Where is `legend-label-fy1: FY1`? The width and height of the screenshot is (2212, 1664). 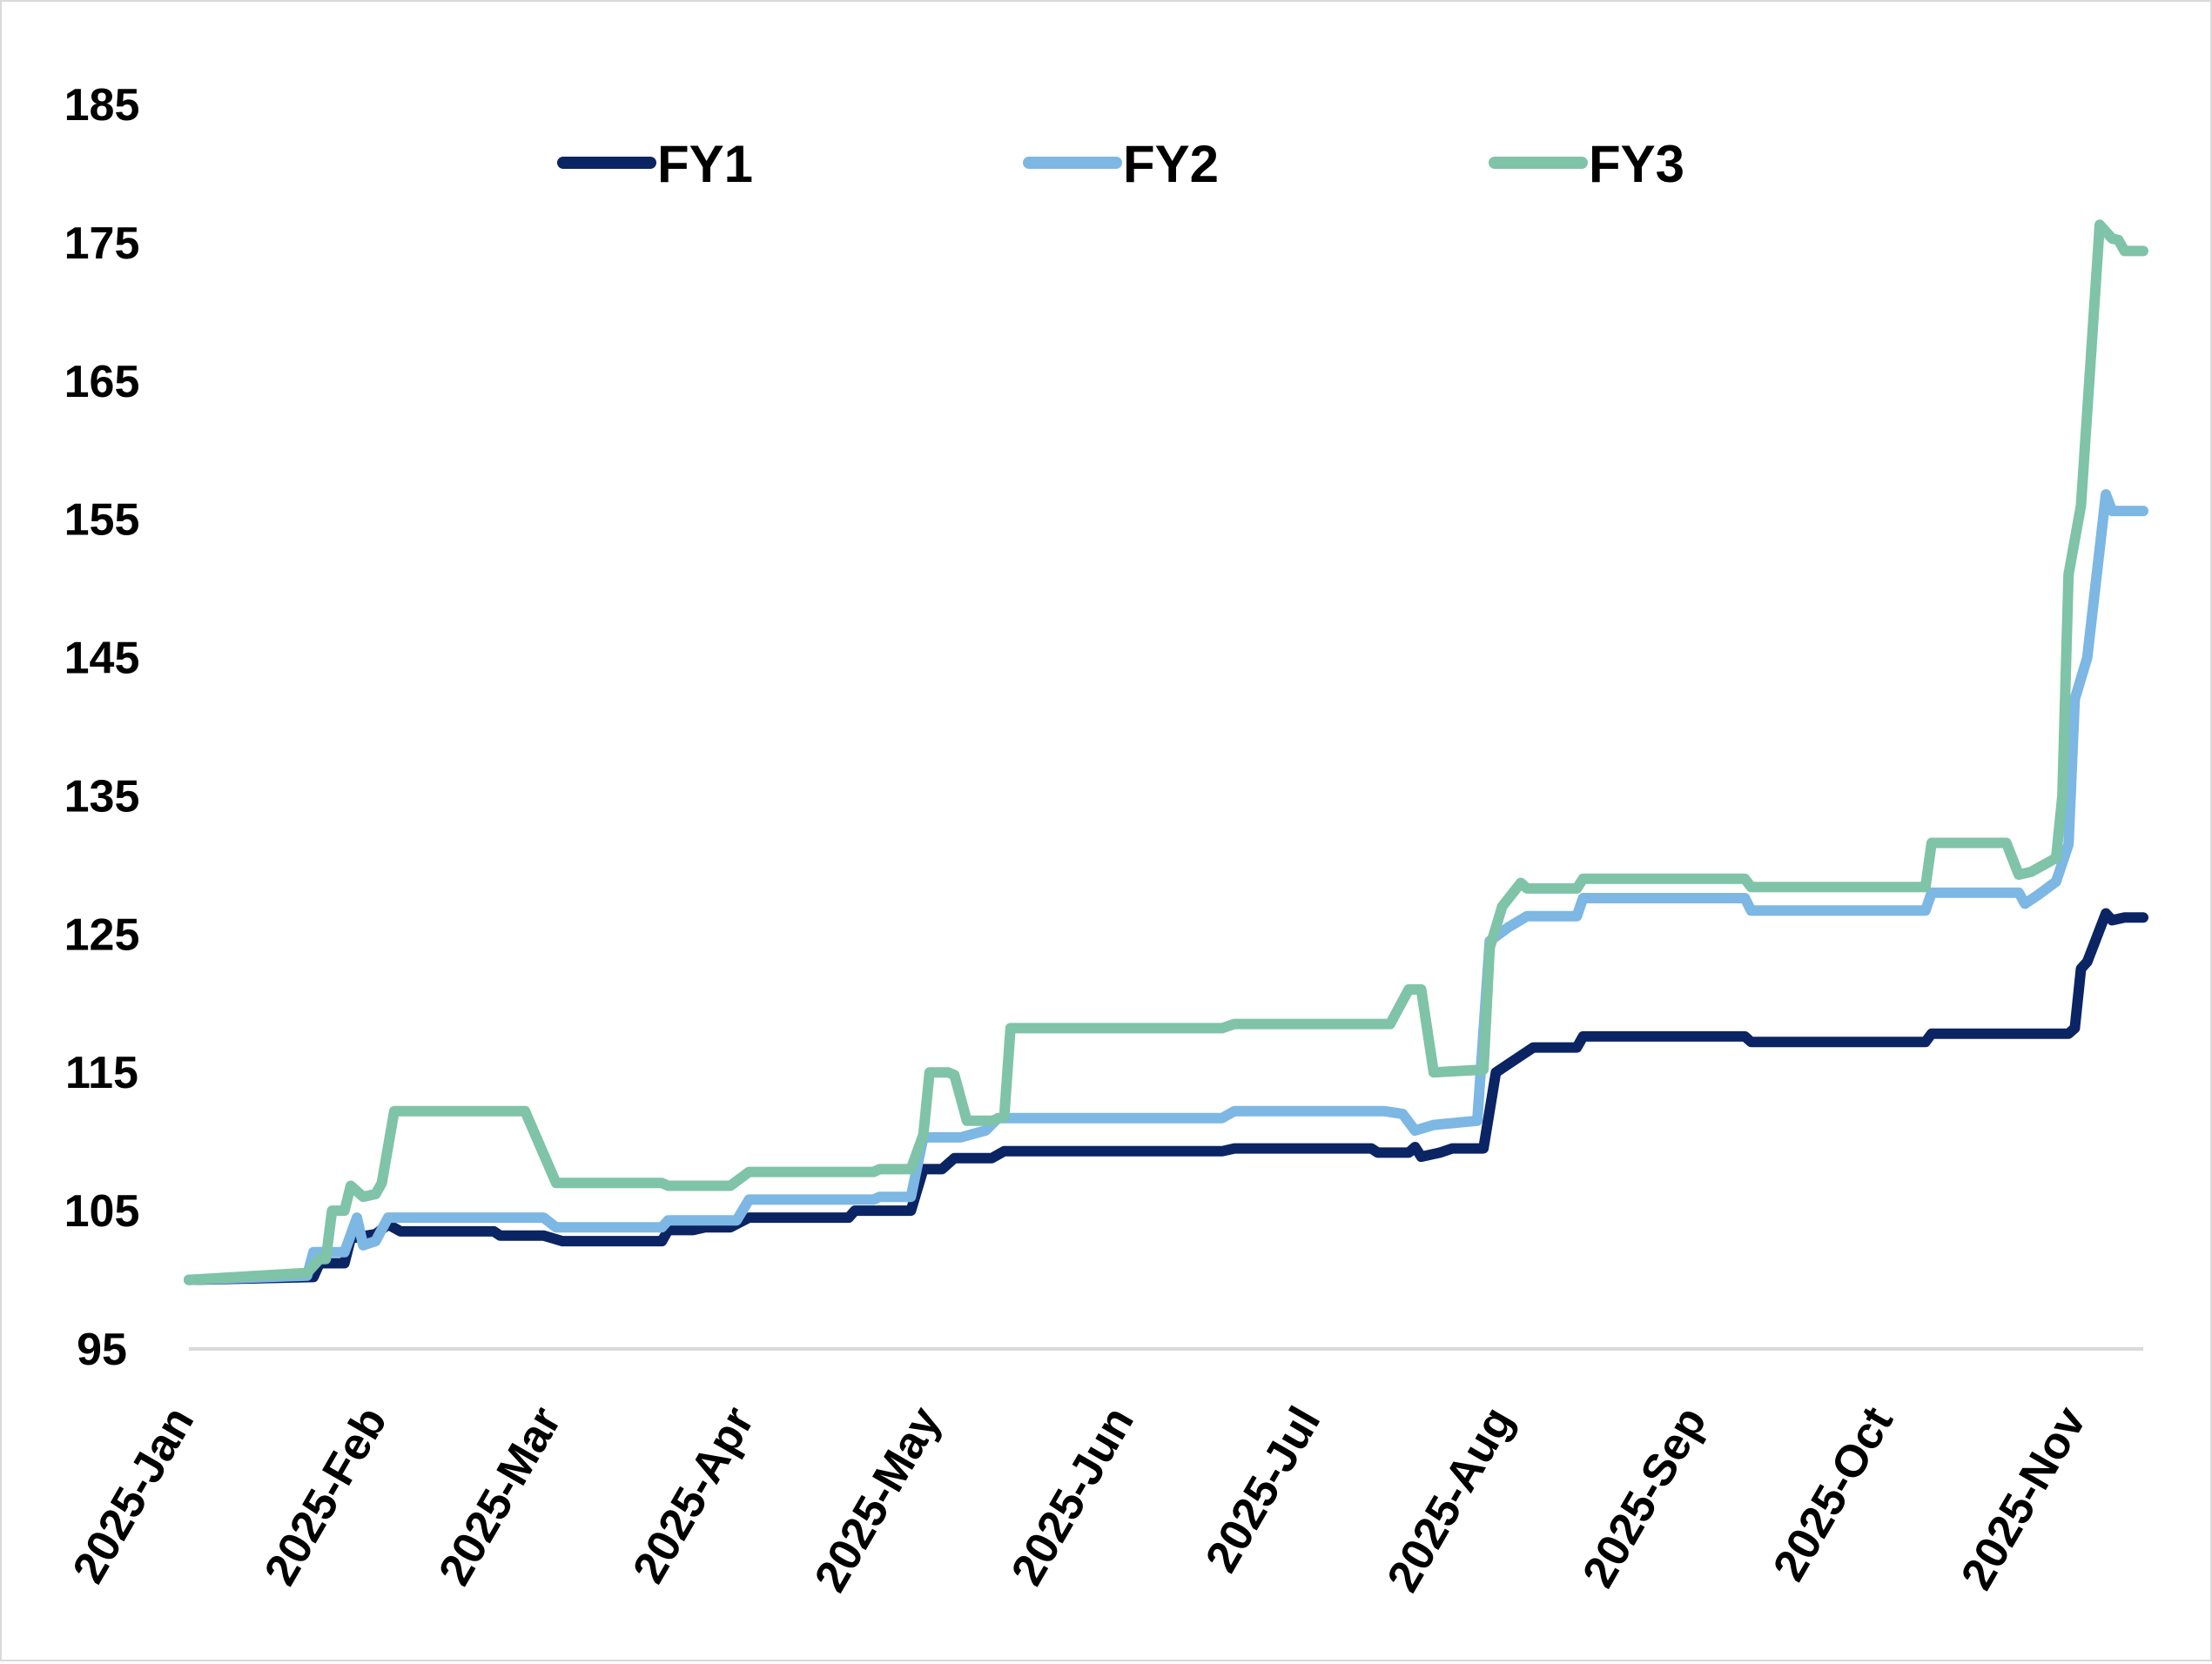 legend-label-fy1: FY1 is located at coordinates (705, 164).